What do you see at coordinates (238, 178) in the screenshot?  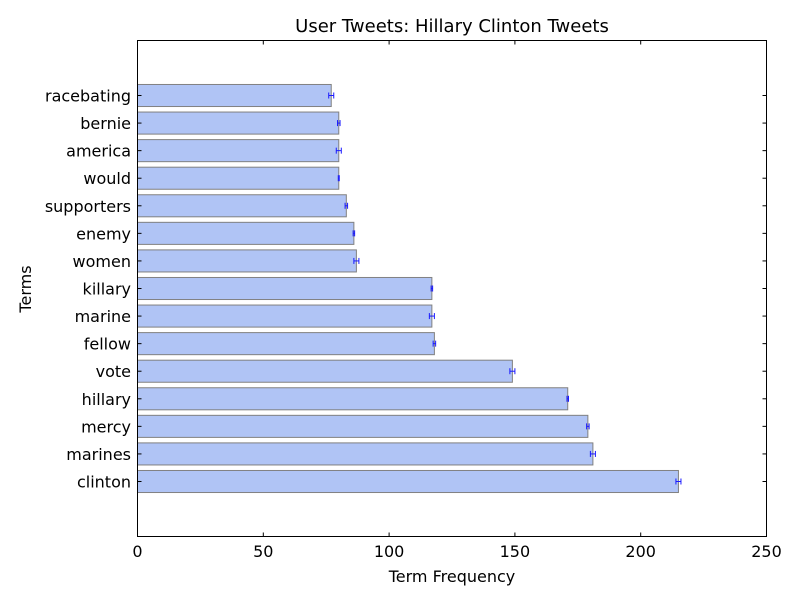 I see `bar-would` at bounding box center [238, 178].